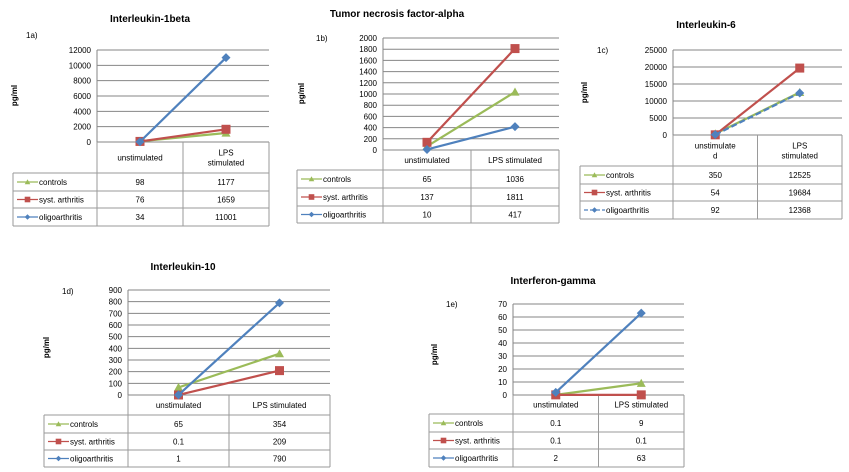 The height and width of the screenshot is (472, 849). I want to click on y-tick-label: 4000, so click(82, 111).